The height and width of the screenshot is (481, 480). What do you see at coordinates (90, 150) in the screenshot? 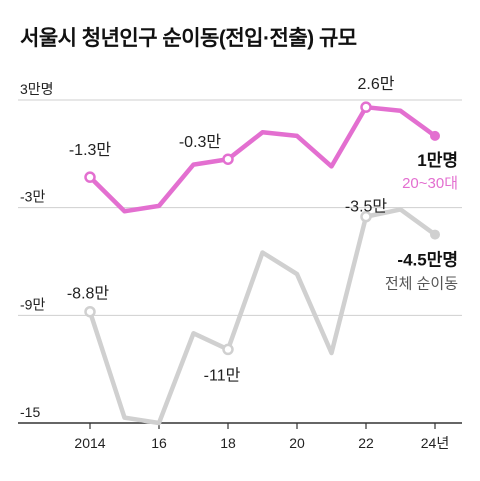
I see `data-label: -1.3만` at bounding box center [90, 150].